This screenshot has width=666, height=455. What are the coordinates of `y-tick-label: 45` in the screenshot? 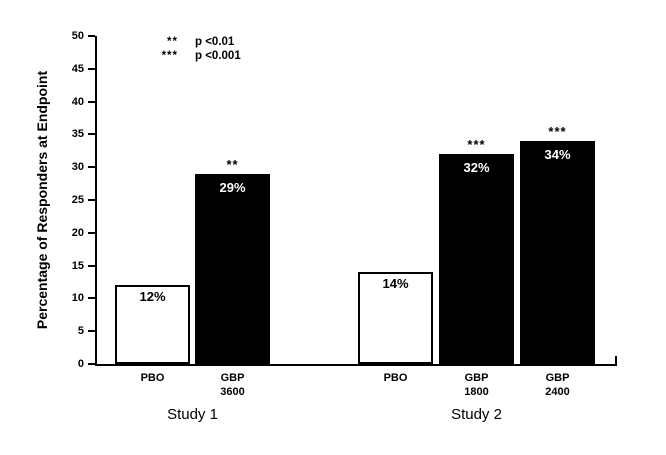 It's located at (77, 69).